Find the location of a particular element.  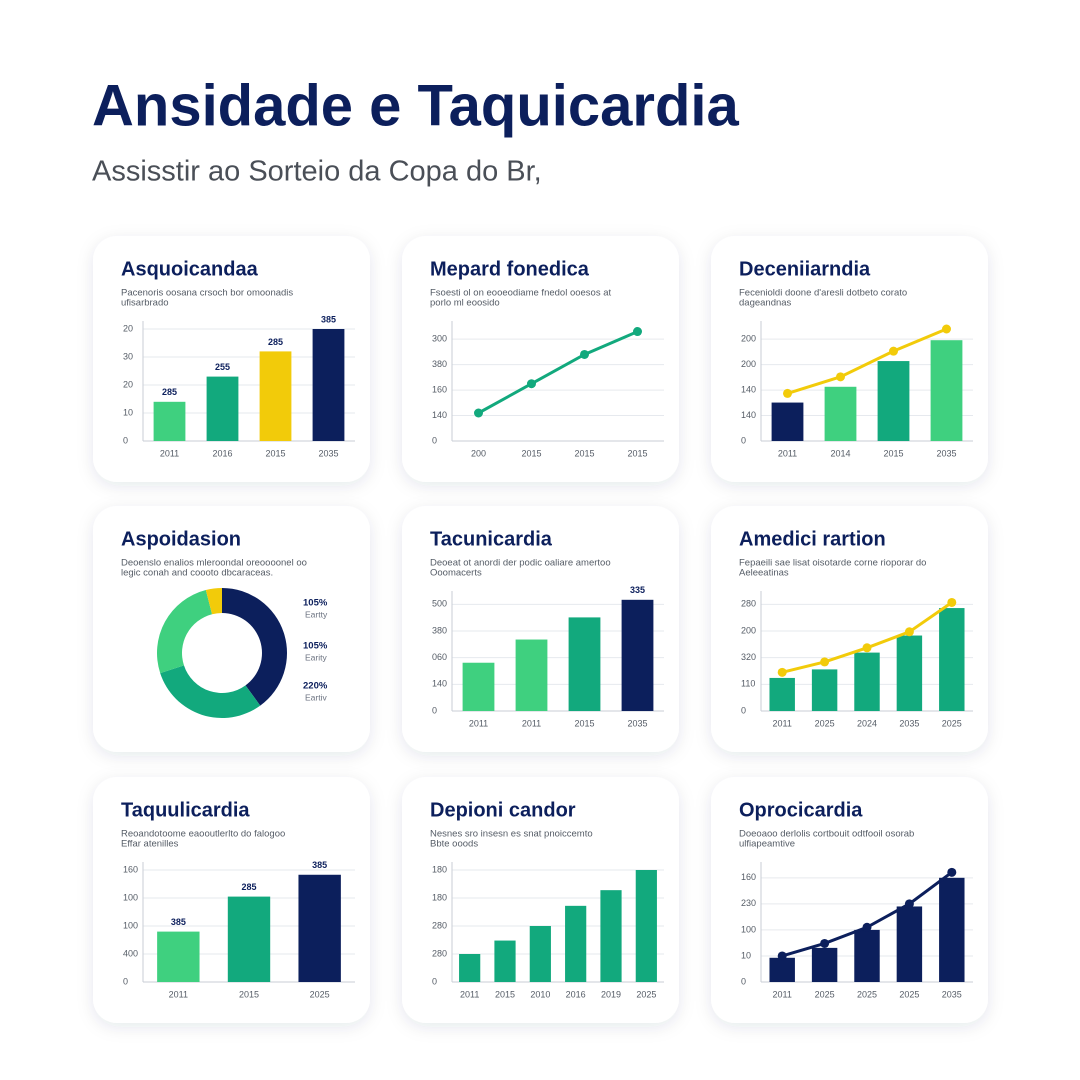

y-tick-label: 320 is located at coordinates (748, 657).